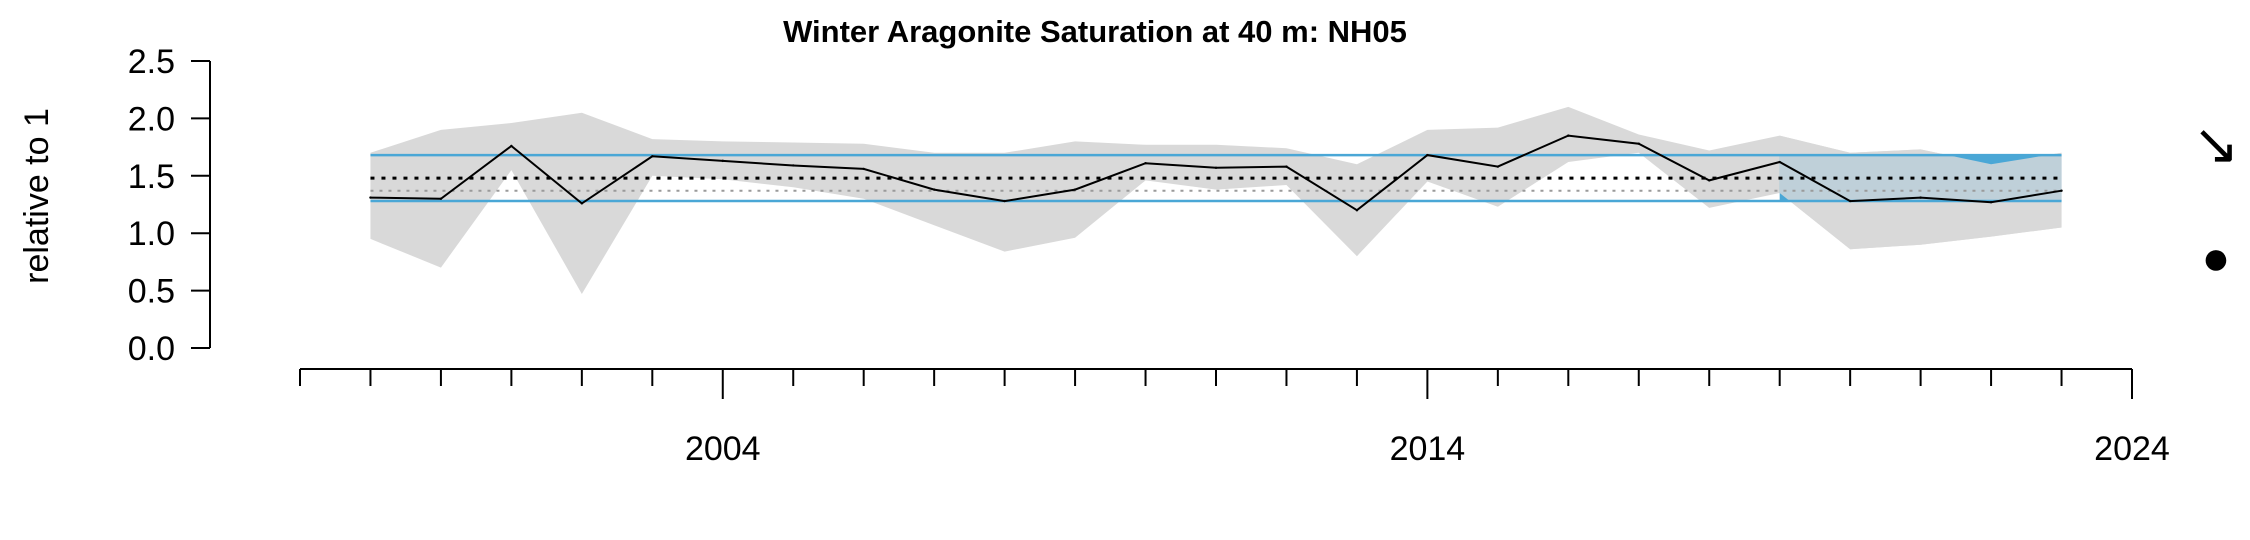 Image resolution: width=2250 pixels, height=540 pixels. Describe the element at coordinates (1428, 449) in the screenshot. I see `x-tick-label: 2014` at that location.